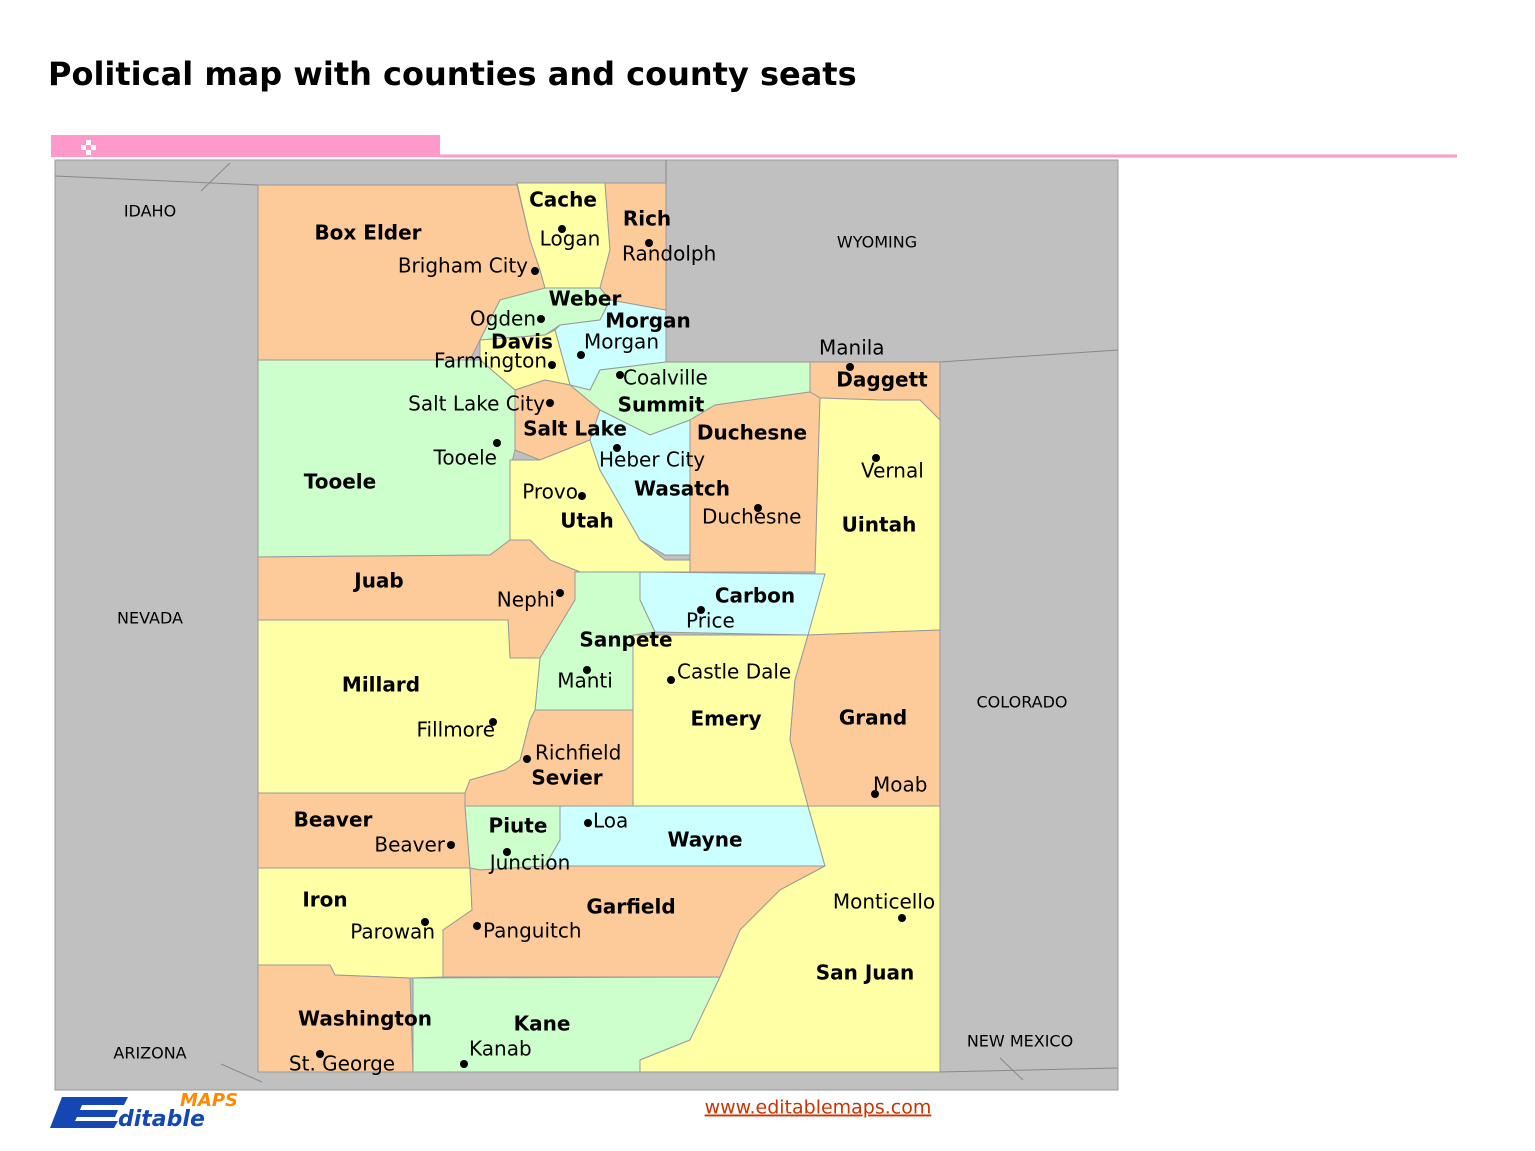  I want to click on county-name: Cache, so click(563, 200).